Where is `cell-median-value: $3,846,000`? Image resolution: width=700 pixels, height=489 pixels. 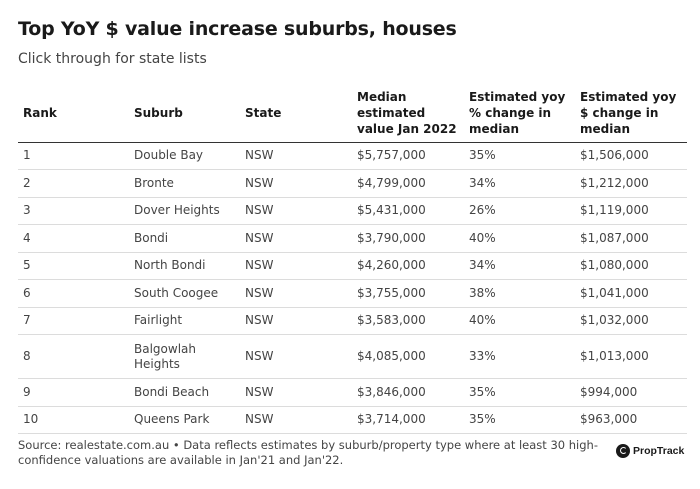 cell-median-value: $3,846,000 is located at coordinates (408, 392).